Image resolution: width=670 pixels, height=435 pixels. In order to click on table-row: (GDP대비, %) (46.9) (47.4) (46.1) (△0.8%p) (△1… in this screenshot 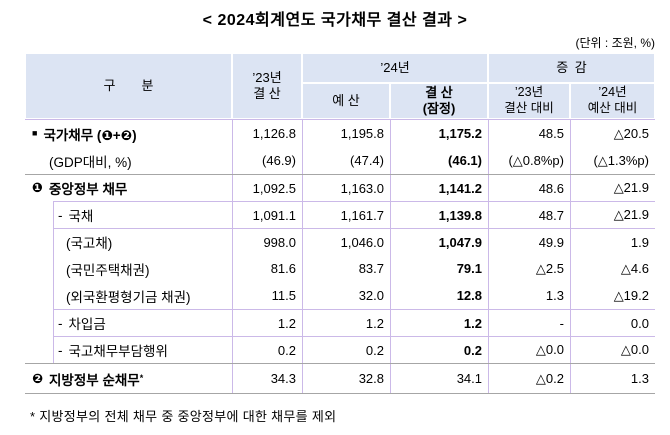, I will do `click(340, 160)`.